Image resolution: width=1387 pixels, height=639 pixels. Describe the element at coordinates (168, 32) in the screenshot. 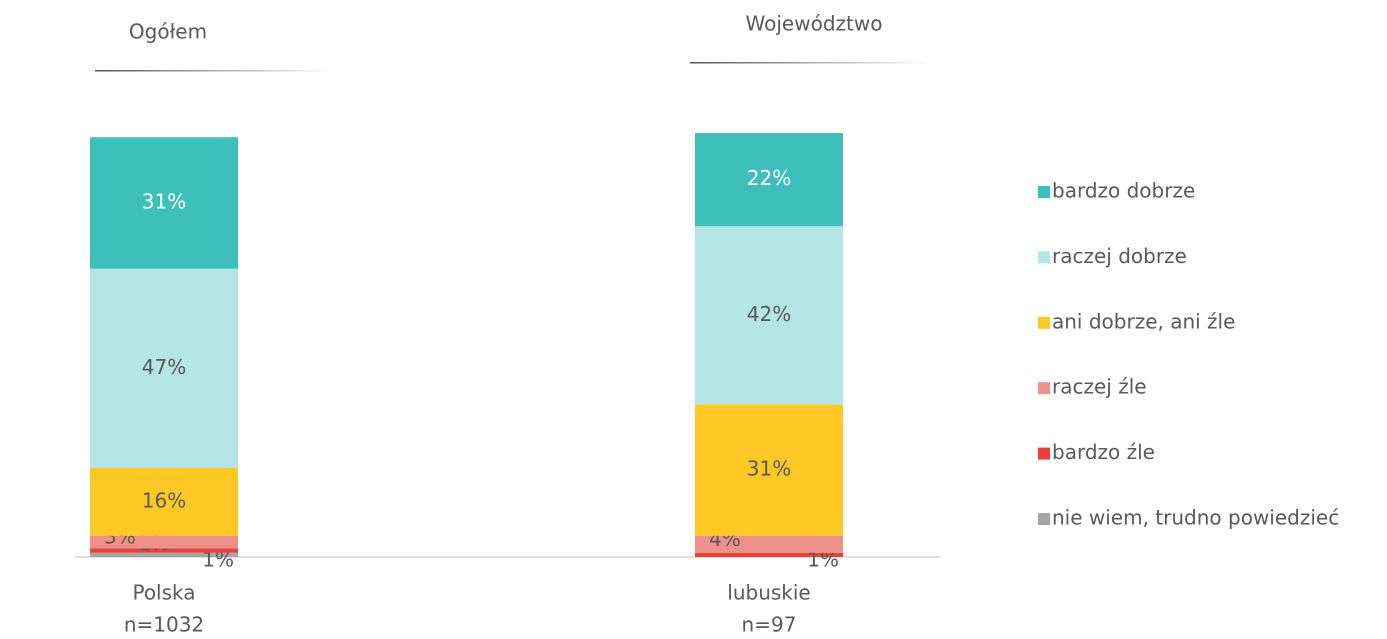

I see `header: Ogółem` at that location.